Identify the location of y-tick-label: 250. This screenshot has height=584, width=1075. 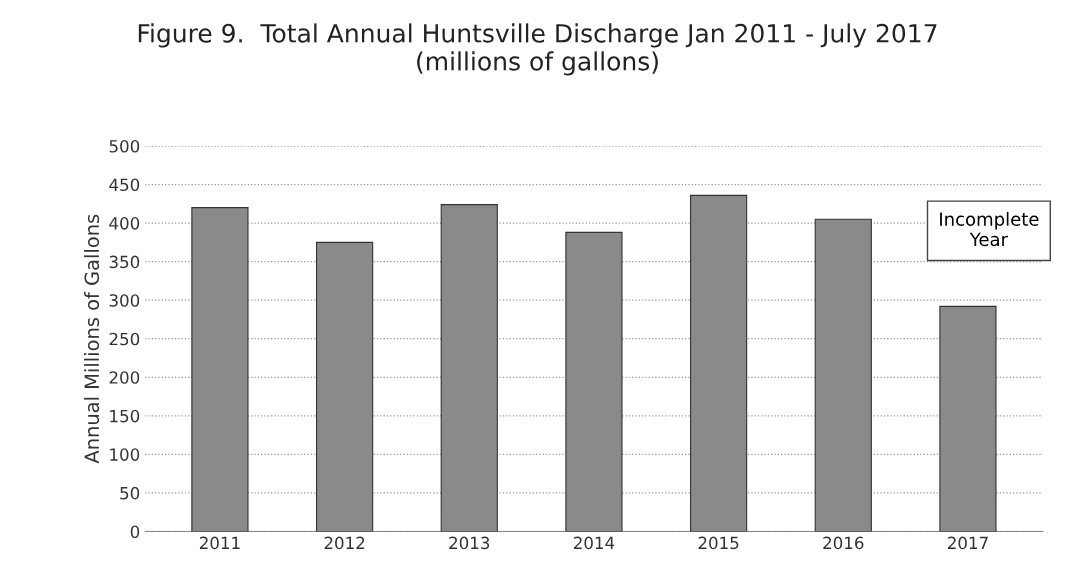
(124, 339).